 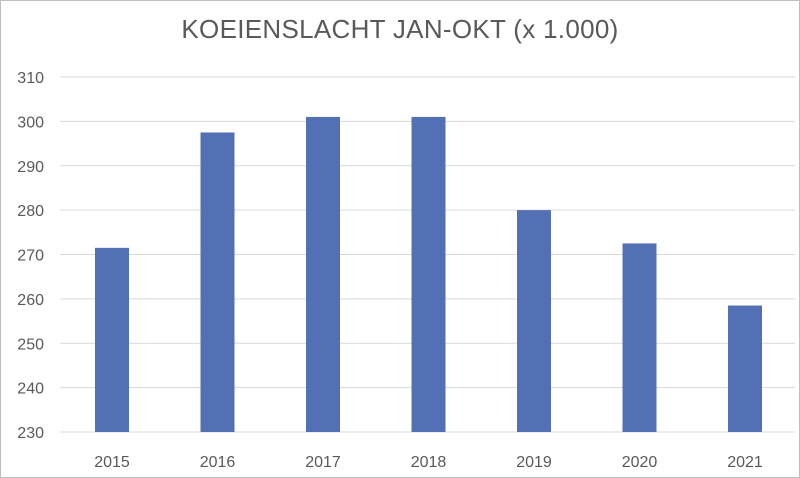 What do you see at coordinates (30, 122) in the screenshot?
I see `y-tick-label: 300` at bounding box center [30, 122].